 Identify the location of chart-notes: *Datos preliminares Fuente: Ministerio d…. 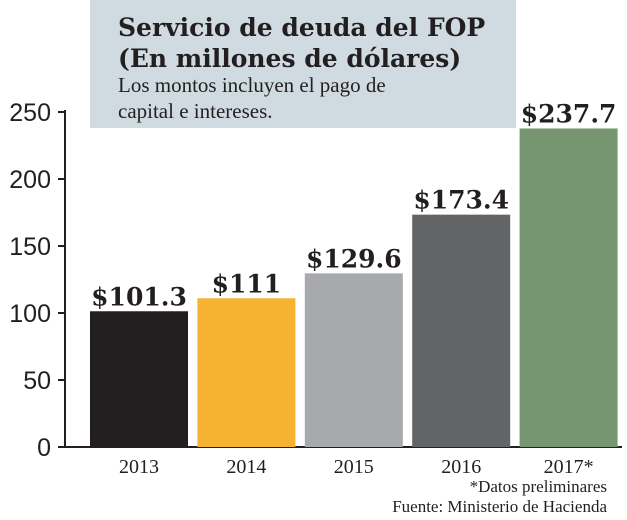
(499, 497).